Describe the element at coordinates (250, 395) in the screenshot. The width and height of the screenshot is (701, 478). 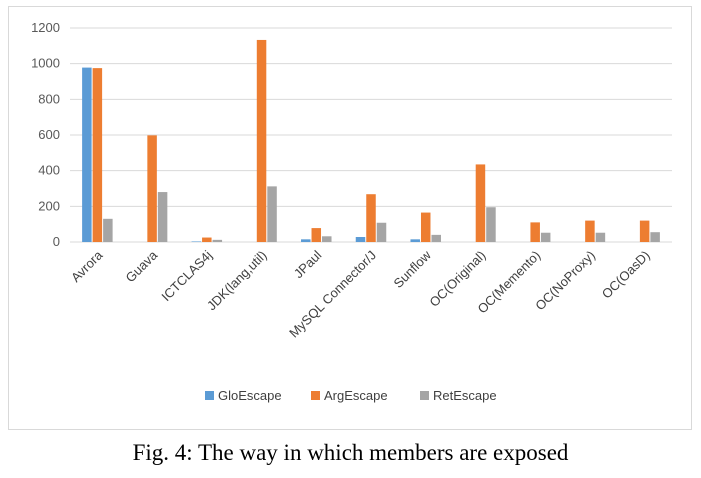
I see `legend-label-gloescape: GloEscape` at that location.